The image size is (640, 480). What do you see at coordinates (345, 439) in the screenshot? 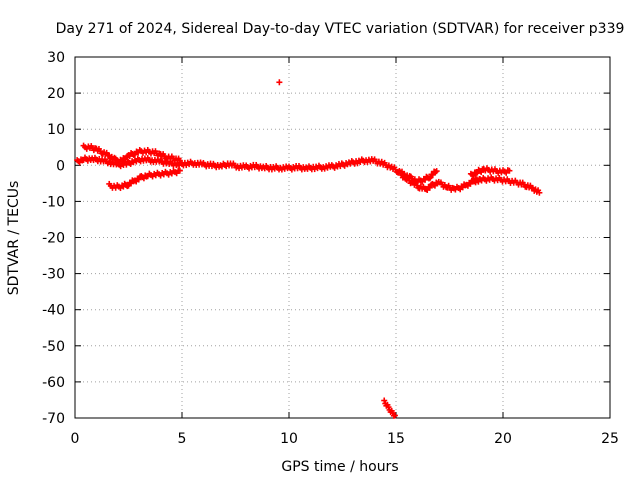
I see `x-tick-labels: 0 5 10 15 20 25` at bounding box center [345, 439].